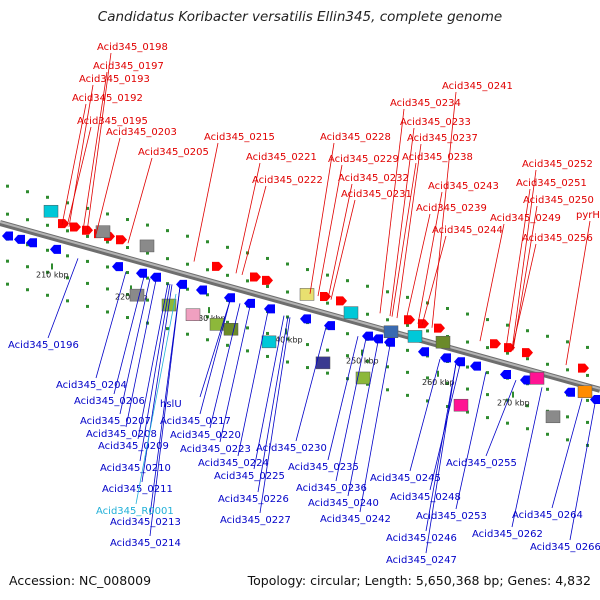 The height and width of the screenshot is (600, 600). I want to click on scale-label: 230 kbp, so click(209, 318).